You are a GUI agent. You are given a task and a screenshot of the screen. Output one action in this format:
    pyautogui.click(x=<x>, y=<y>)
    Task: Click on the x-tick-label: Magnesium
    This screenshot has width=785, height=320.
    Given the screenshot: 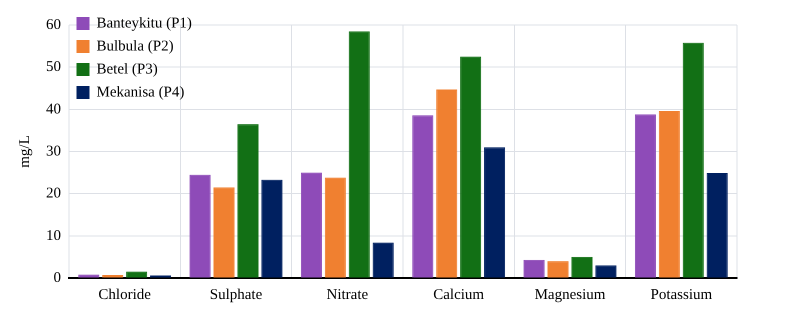 What is the action you would take?
    pyautogui.click(x=570, y=294)
    